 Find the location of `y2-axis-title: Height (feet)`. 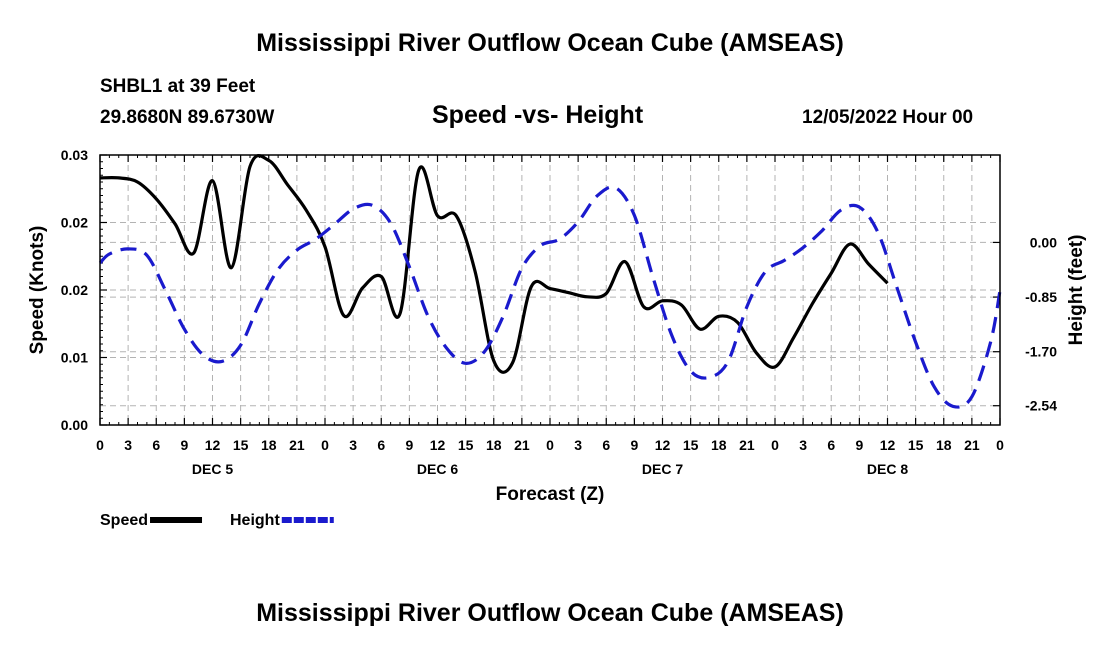

y2-axis-title: Height (feet) is located at coordinates (1076, 290).